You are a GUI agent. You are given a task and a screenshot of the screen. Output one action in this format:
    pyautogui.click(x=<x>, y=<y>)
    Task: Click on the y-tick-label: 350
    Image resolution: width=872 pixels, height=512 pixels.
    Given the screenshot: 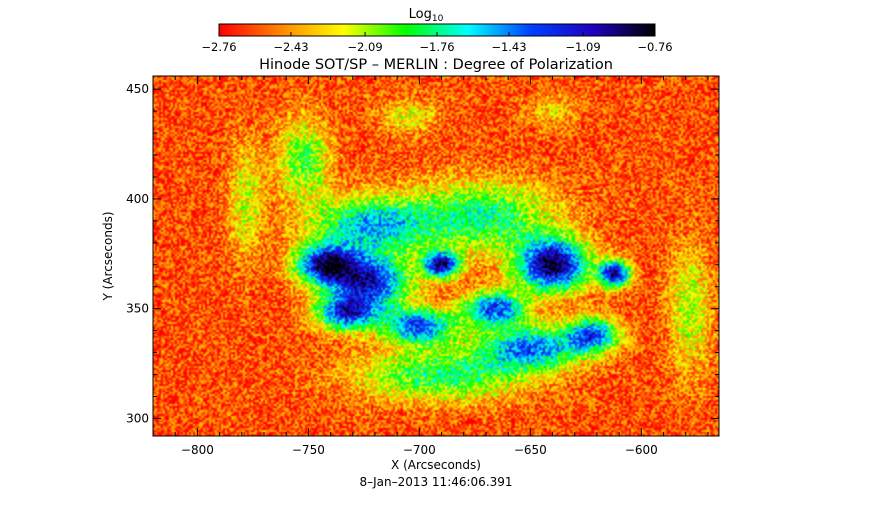 What is the action you would take?
    pyautogui.click(x=137, y=309)
    